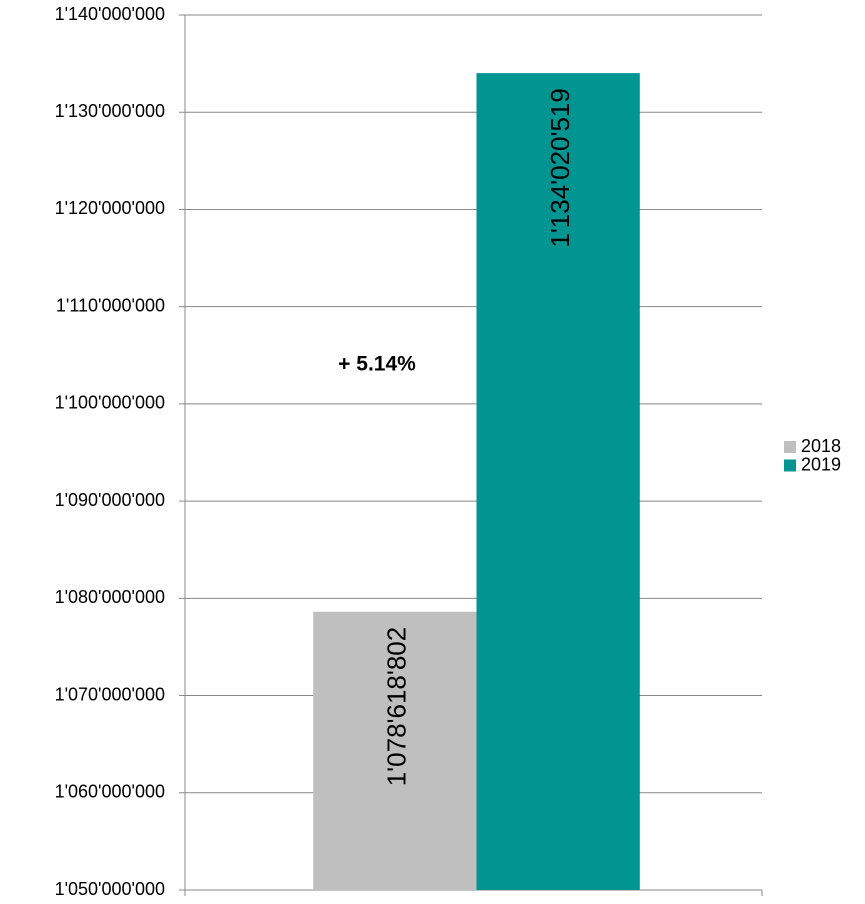  What do you see at coordinates (110, 305) in the screenshot?
I see `y-tick-label: 1'110'000'000` at bounding box center [110, 305].